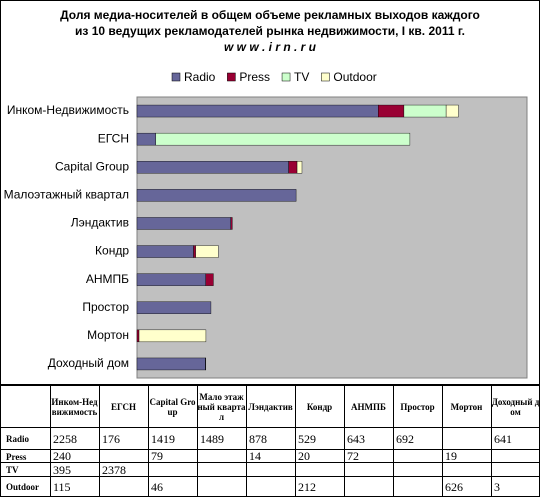 Image resolution: width=540 pixels, height=497 pixels. I want to click on table-header: Мало этажный квартал, so click(221, 406).